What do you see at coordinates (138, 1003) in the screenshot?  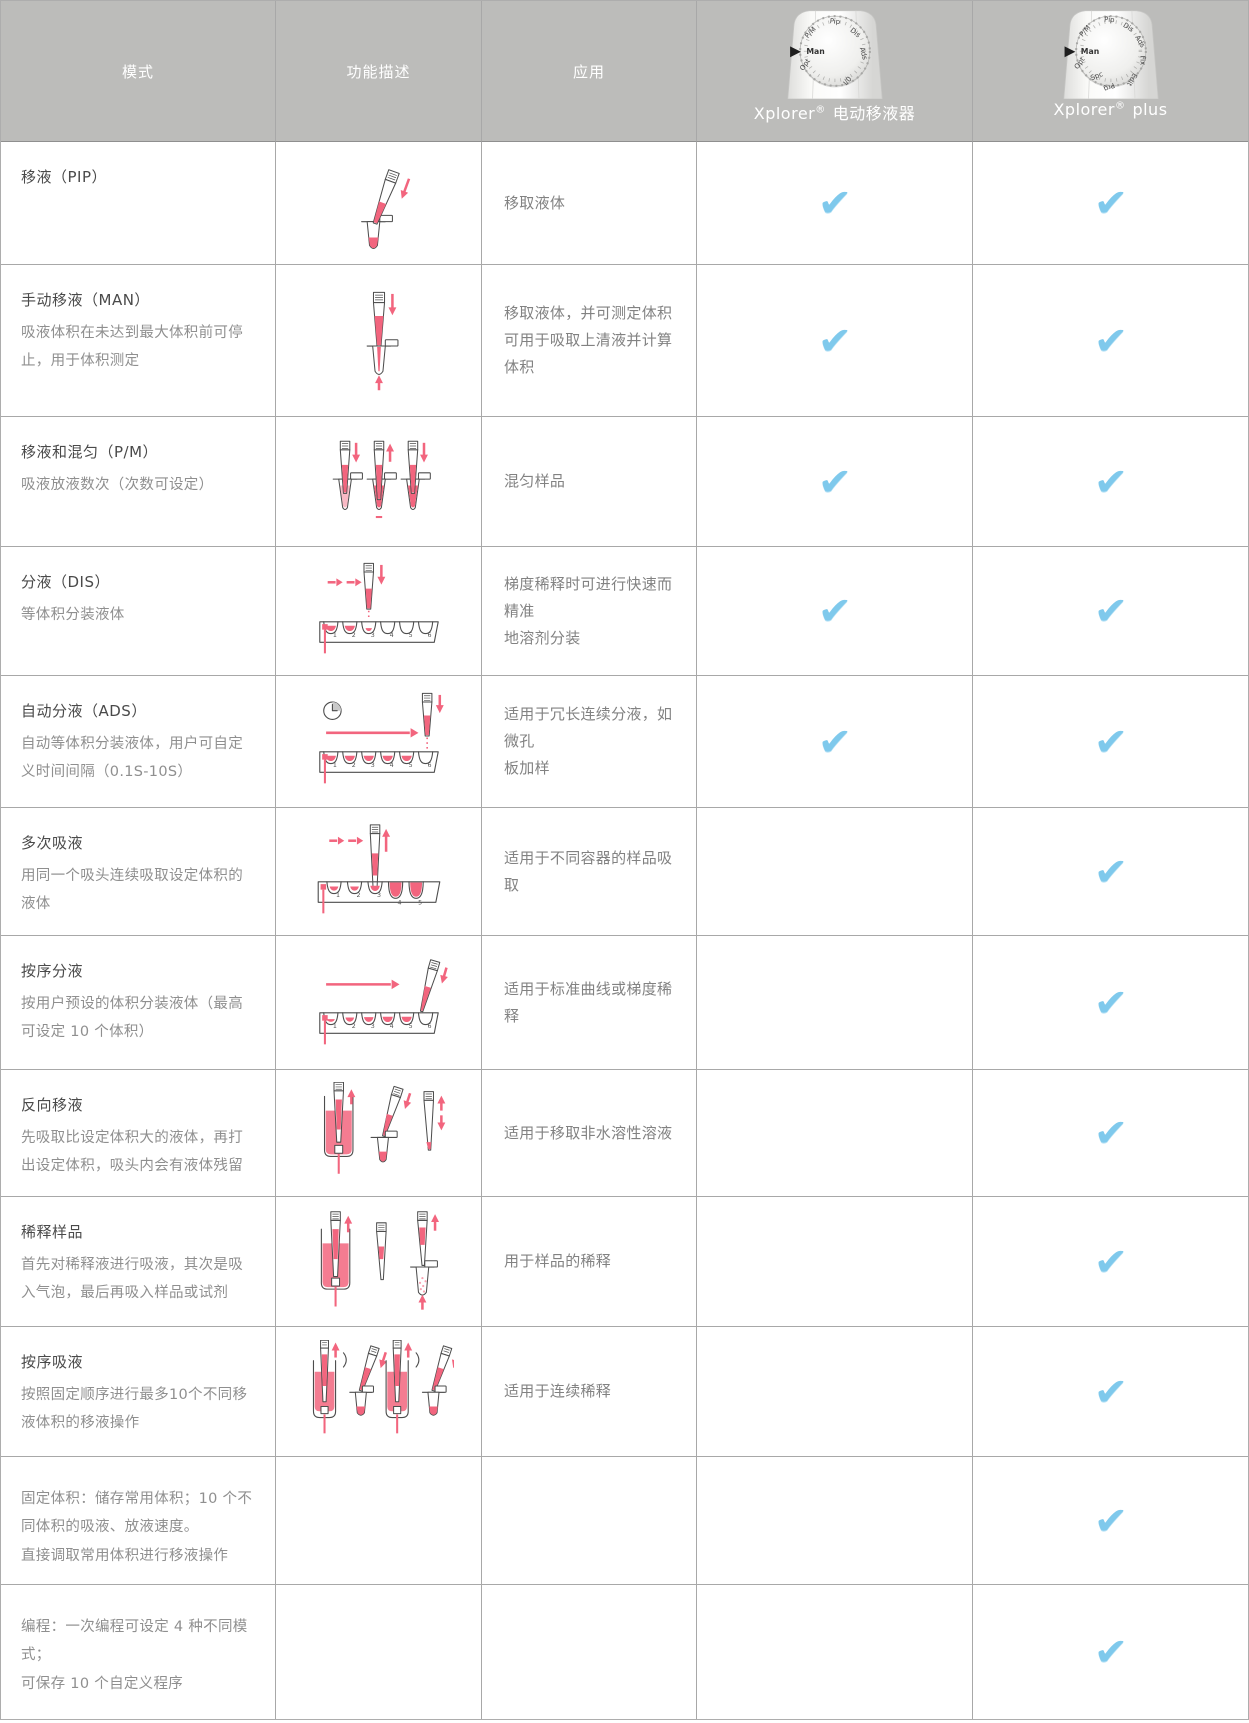 I see `mode-cell: 按序分液 按用户预设的体积分装液体（最高可设定 10 个体积）` at bounding box center [138, 1003].